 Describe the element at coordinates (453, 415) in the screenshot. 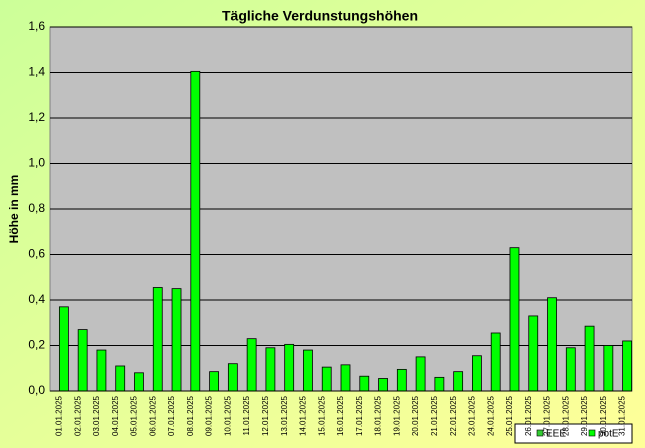

I see `x-tick-label: 22.01.2025` at that location.